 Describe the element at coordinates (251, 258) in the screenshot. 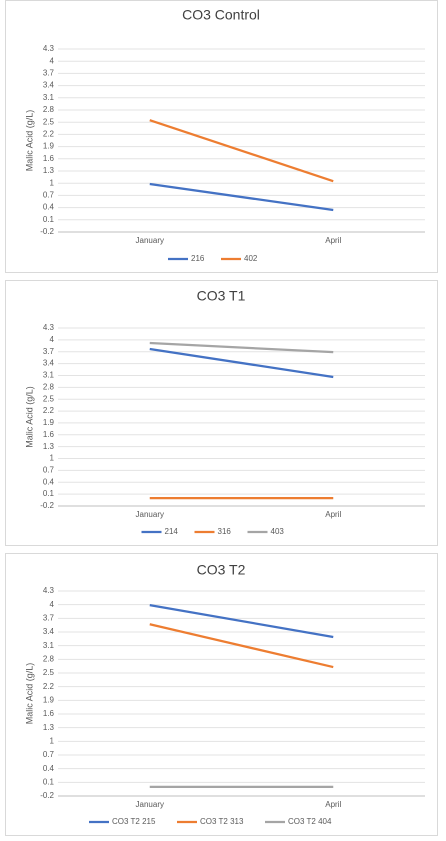

I see `legend-label: 402` at that location.